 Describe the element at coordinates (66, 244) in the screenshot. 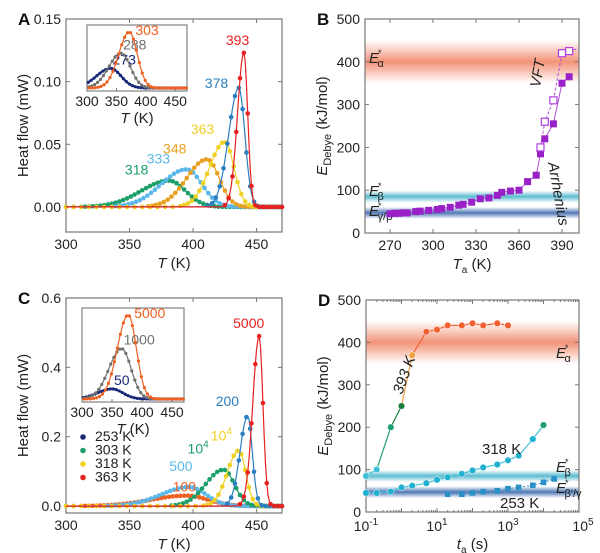

I see `x-tick-label: 300` at that location.